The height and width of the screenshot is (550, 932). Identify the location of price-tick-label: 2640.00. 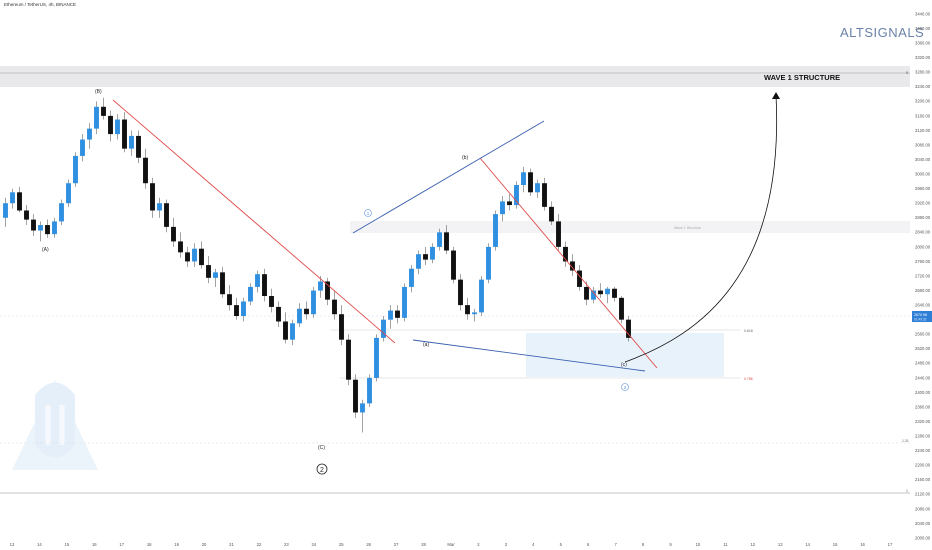
(923, 305).